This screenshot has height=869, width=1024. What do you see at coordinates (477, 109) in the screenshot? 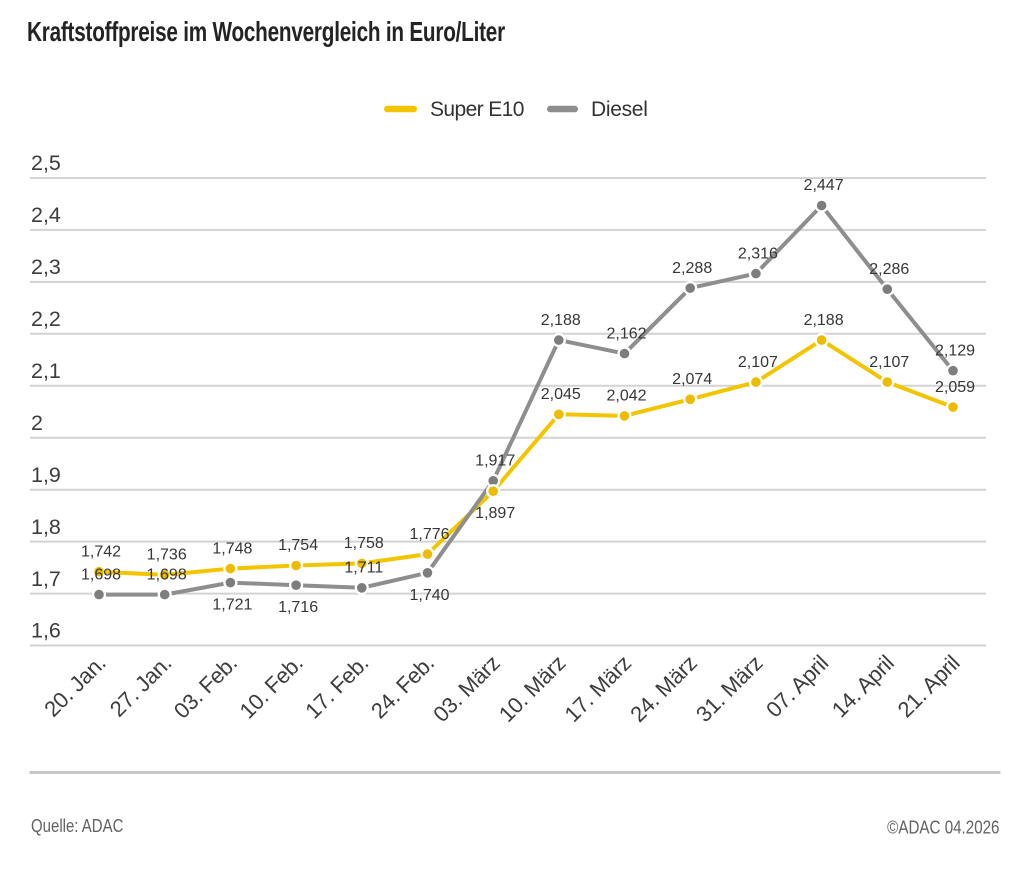
I see `svg-text: Super E10` at bounding box center [477, 109].